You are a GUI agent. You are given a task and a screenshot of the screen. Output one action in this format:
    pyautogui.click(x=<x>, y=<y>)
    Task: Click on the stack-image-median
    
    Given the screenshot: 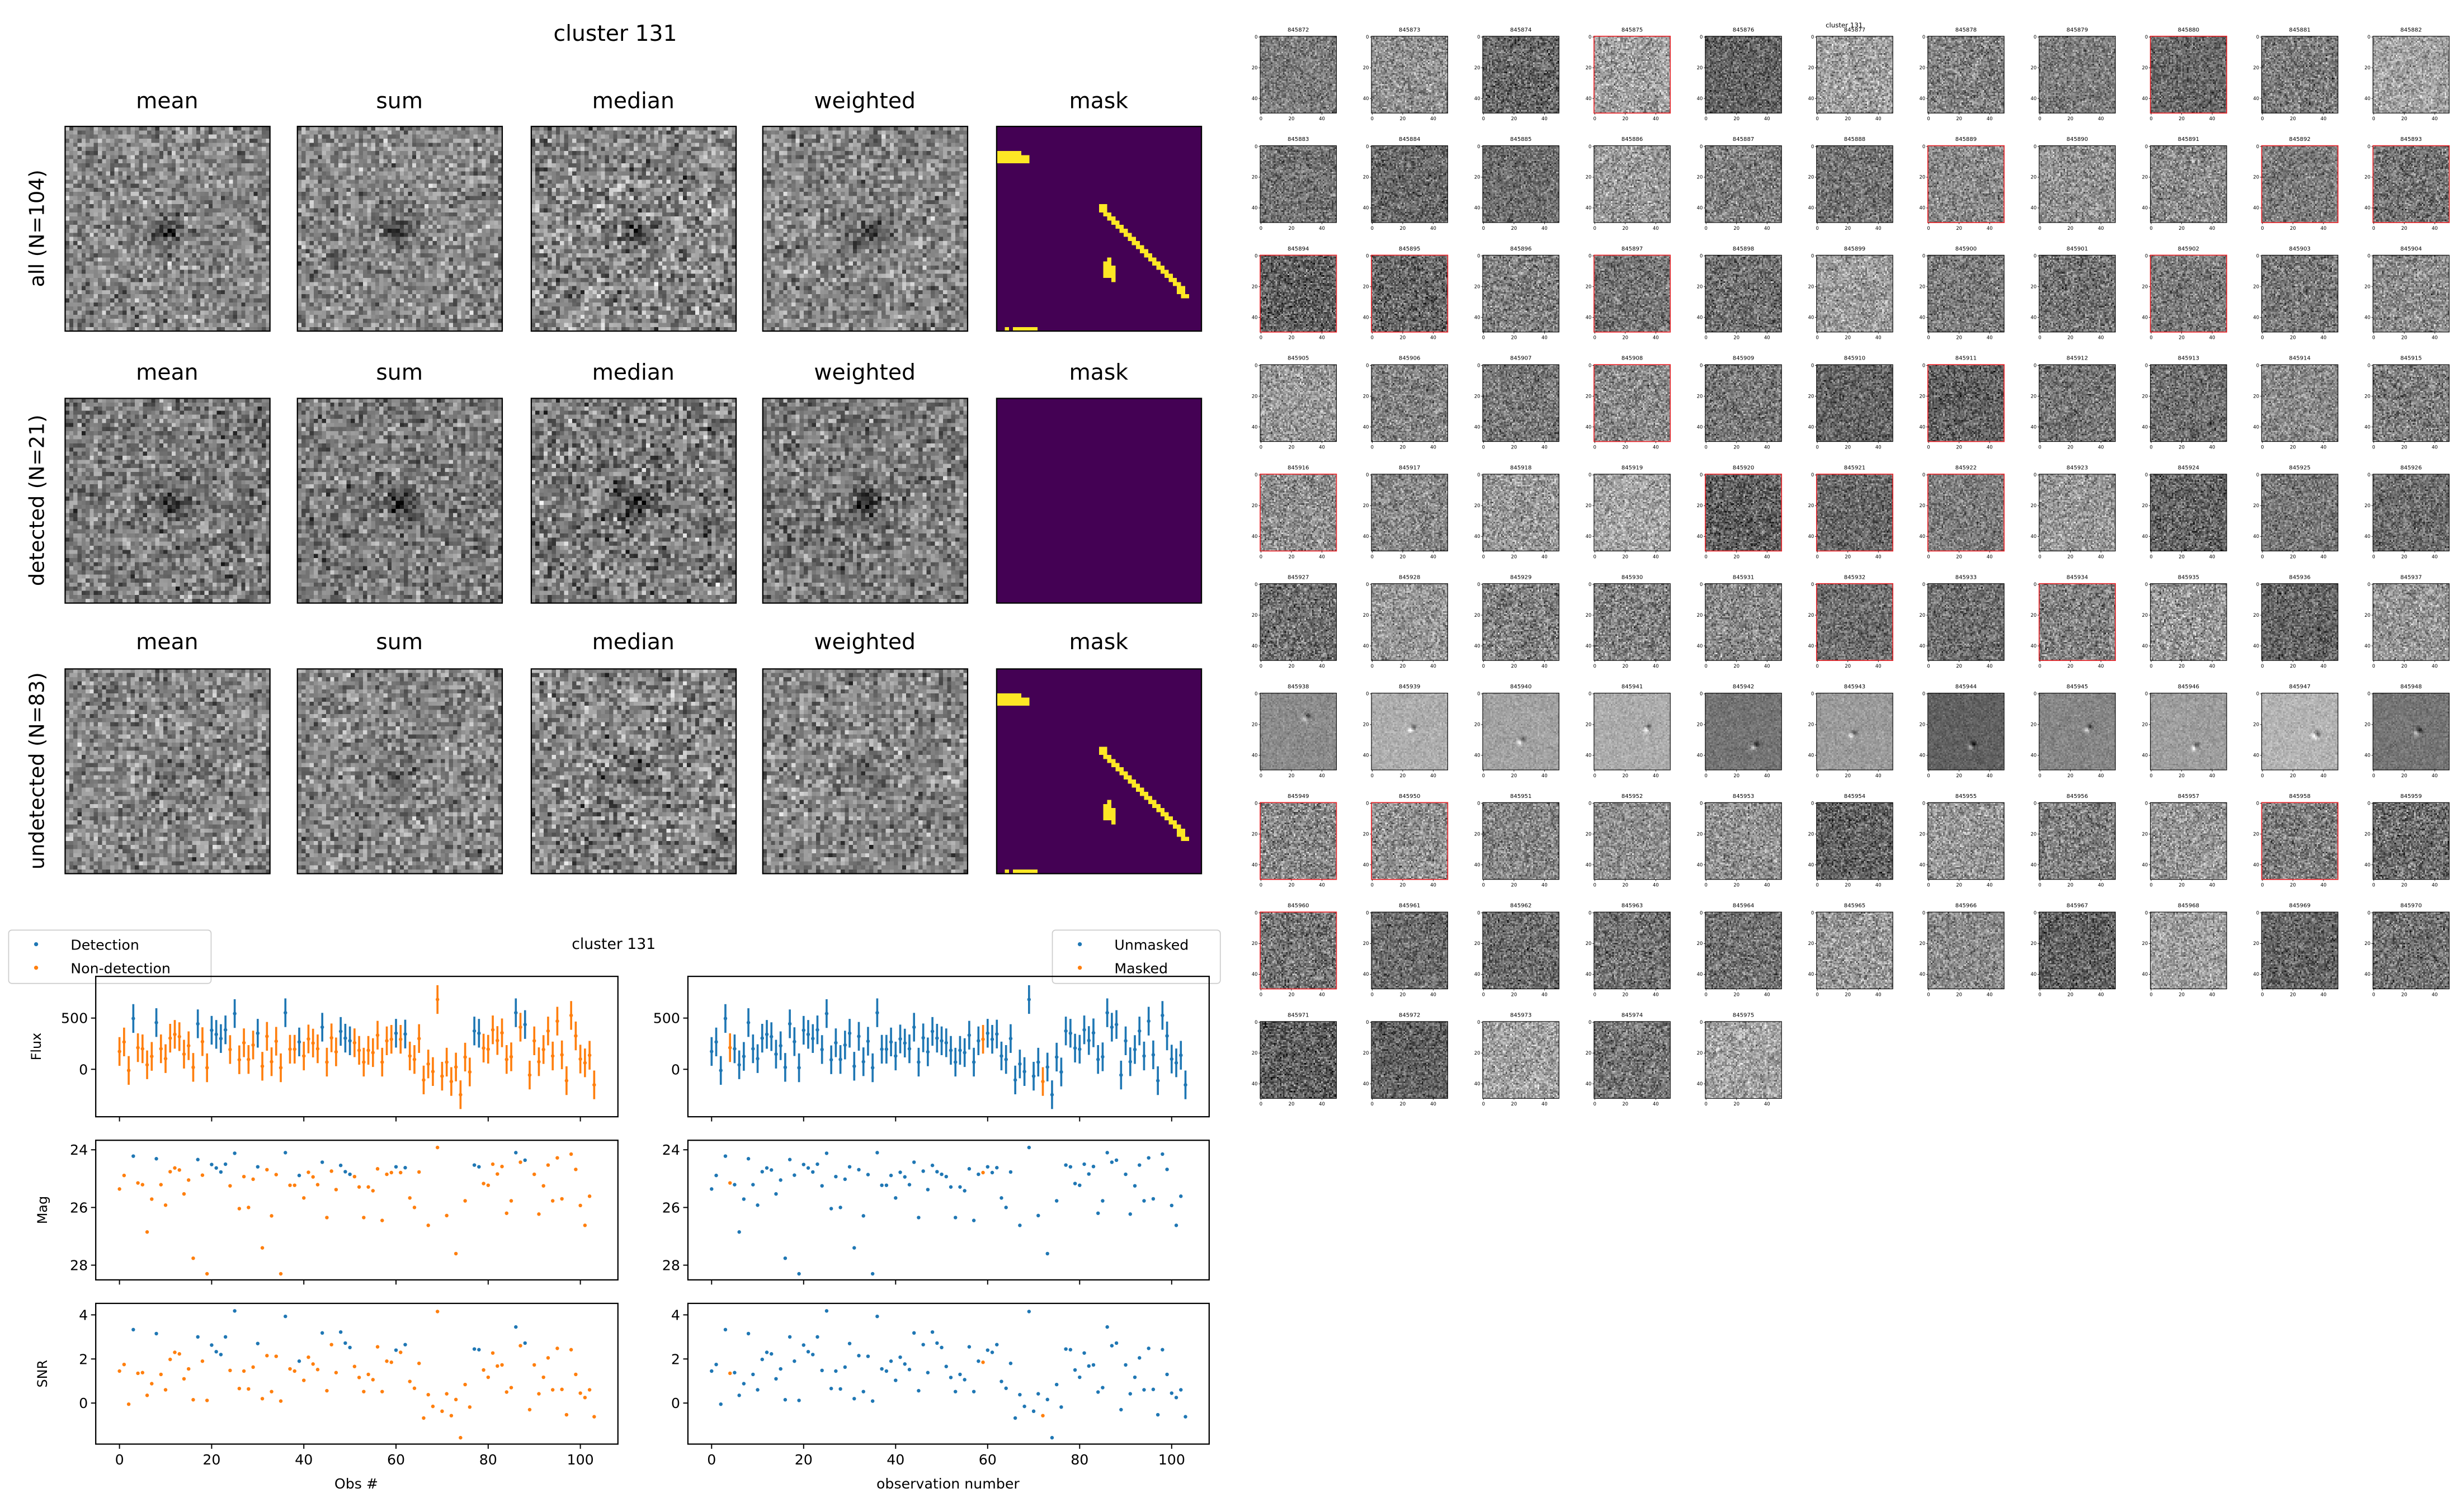 What is the action you would take?
    pyautogui.click(x=634, y=771)
    